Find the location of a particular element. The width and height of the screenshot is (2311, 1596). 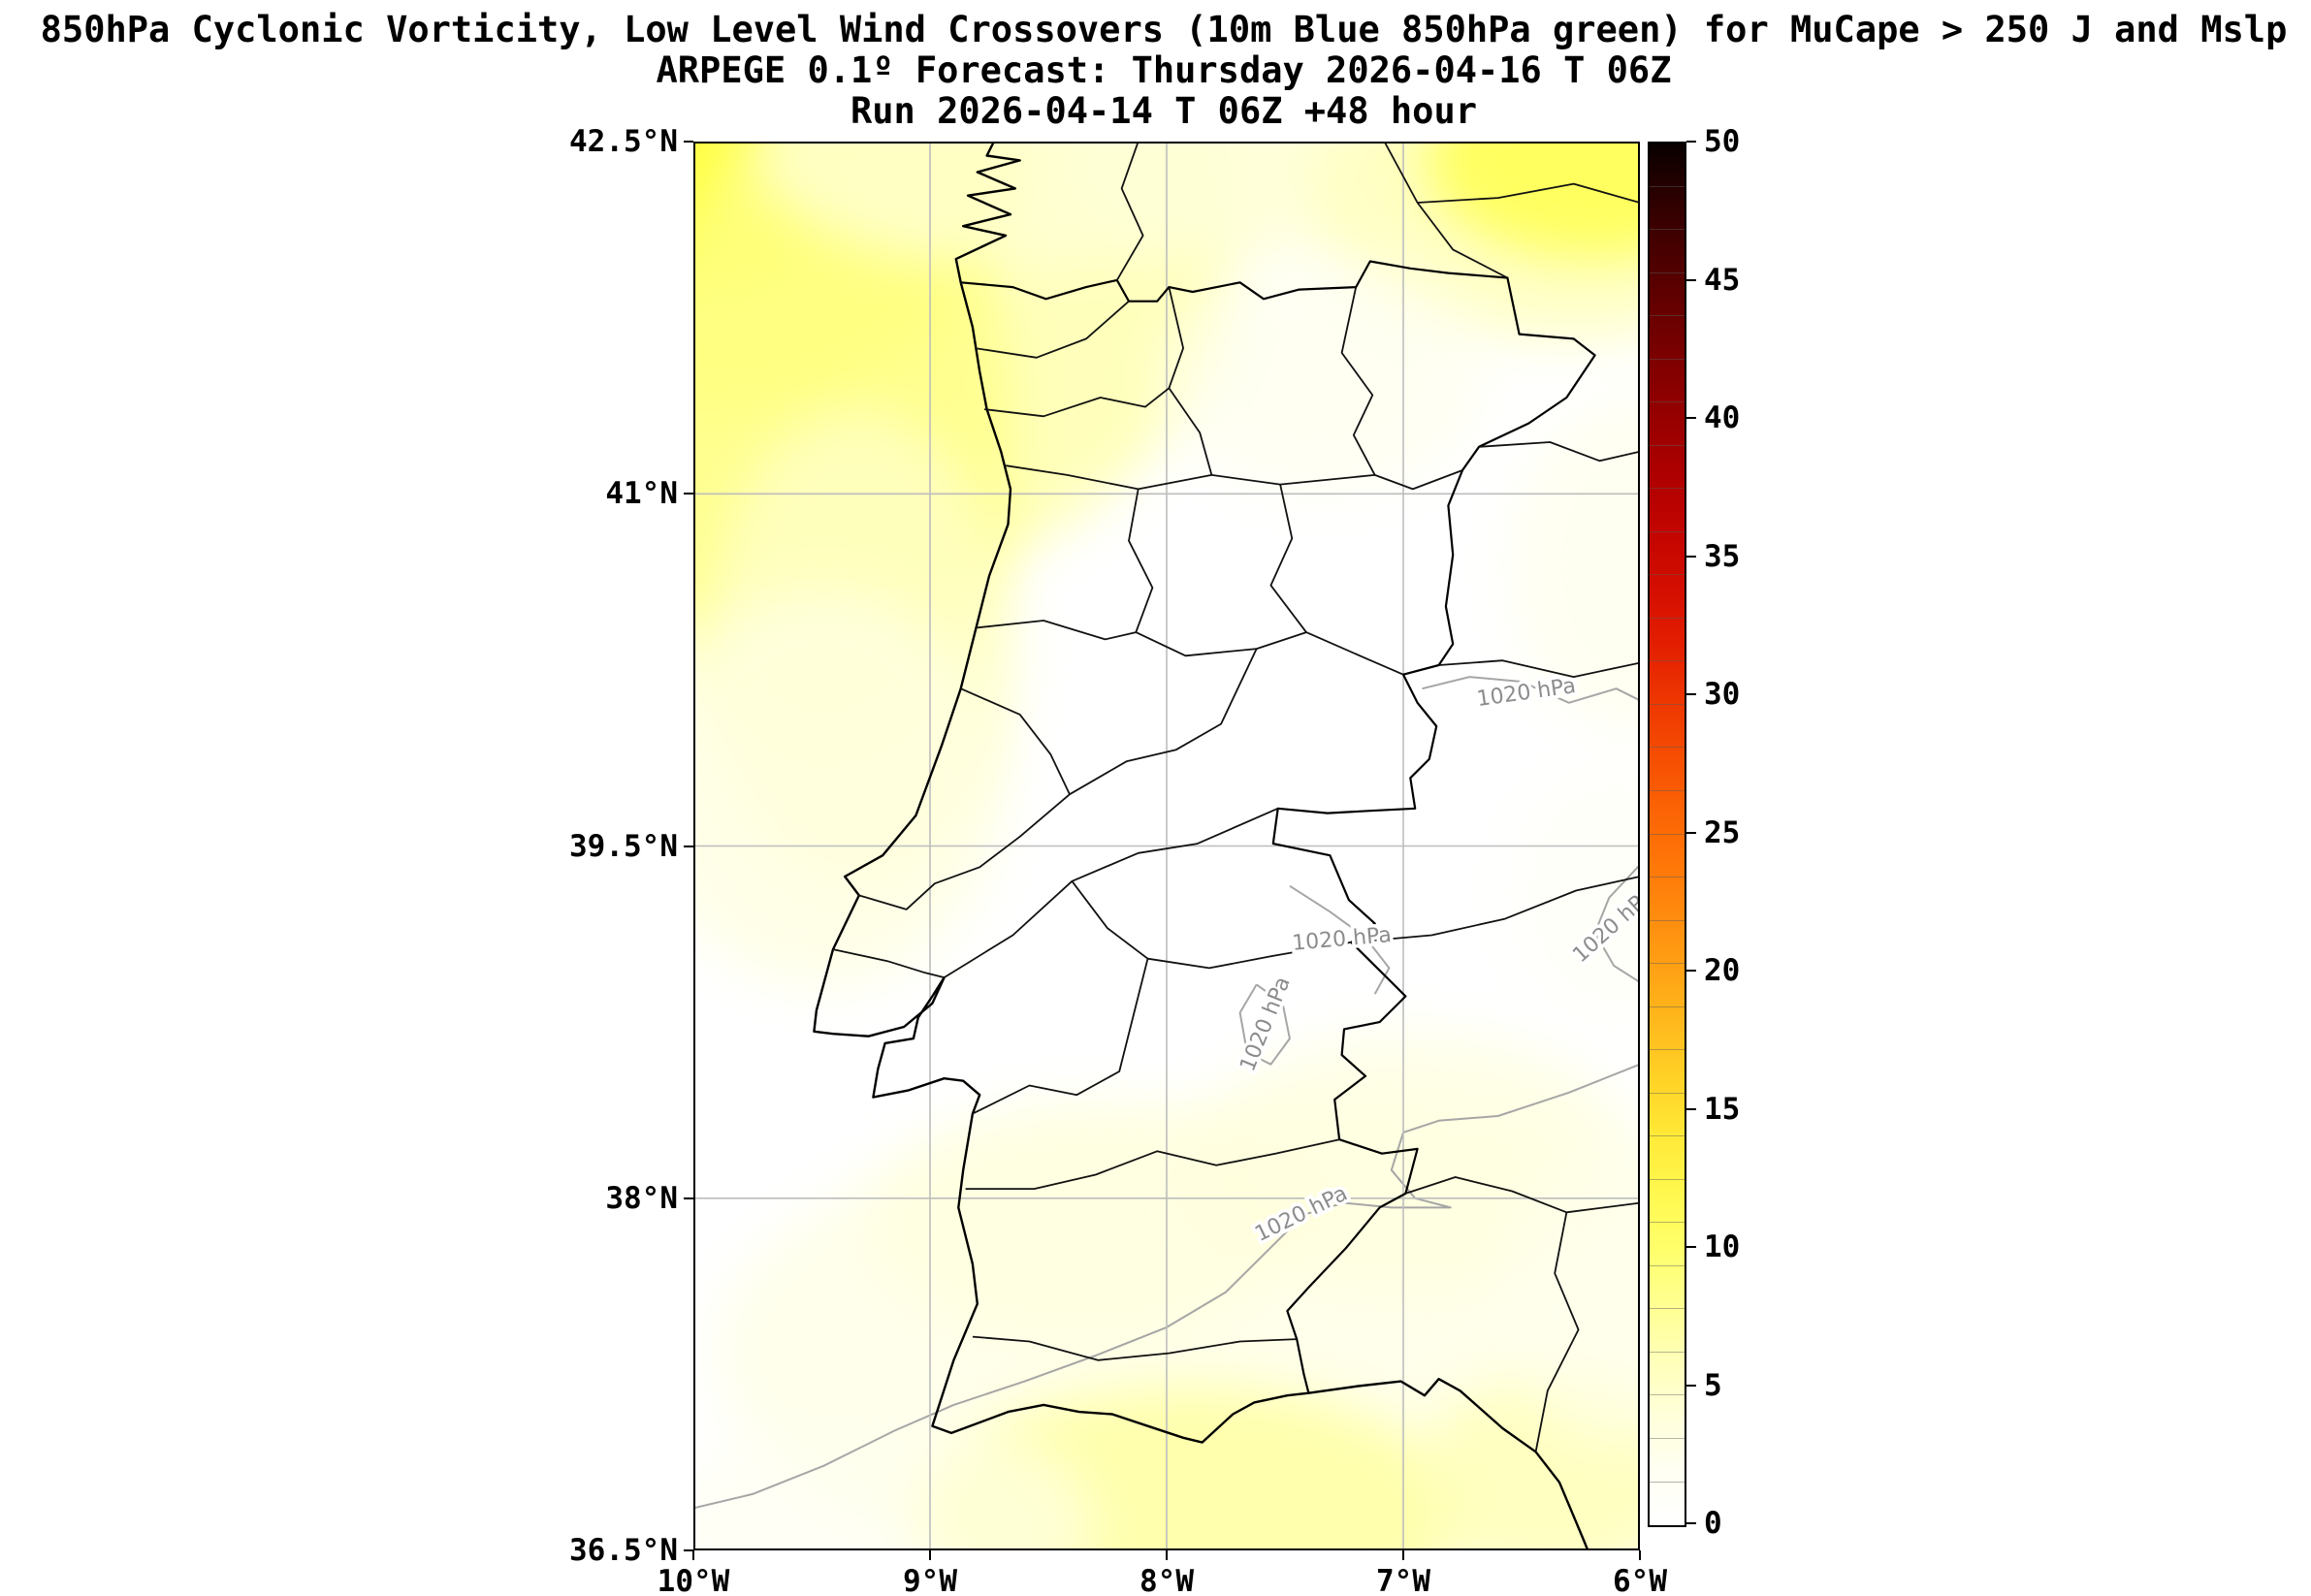

colorbar-gradient is located at coordinates (1667, 834).